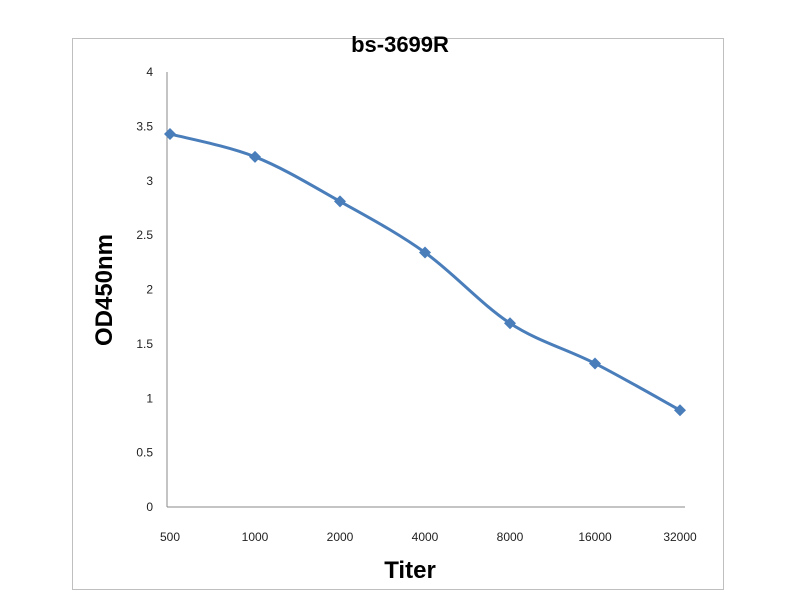 The image size is (800, 600). I want to click on y-tick-label: 2, so click(149, 290).